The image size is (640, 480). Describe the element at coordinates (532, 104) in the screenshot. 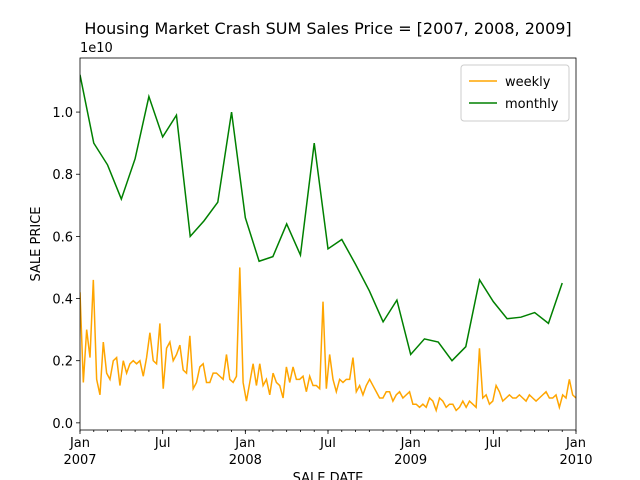

I see `legend-label: monthly` at that location.